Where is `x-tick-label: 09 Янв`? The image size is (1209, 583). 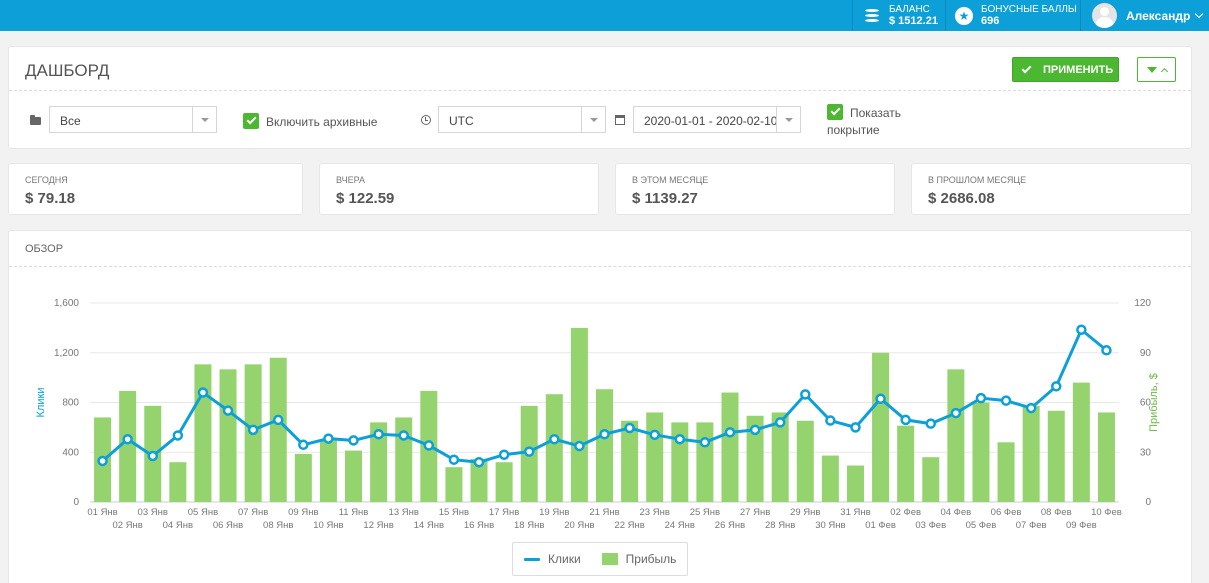 x-tick-label: 09 Янв is located at coordinates (303, 512).